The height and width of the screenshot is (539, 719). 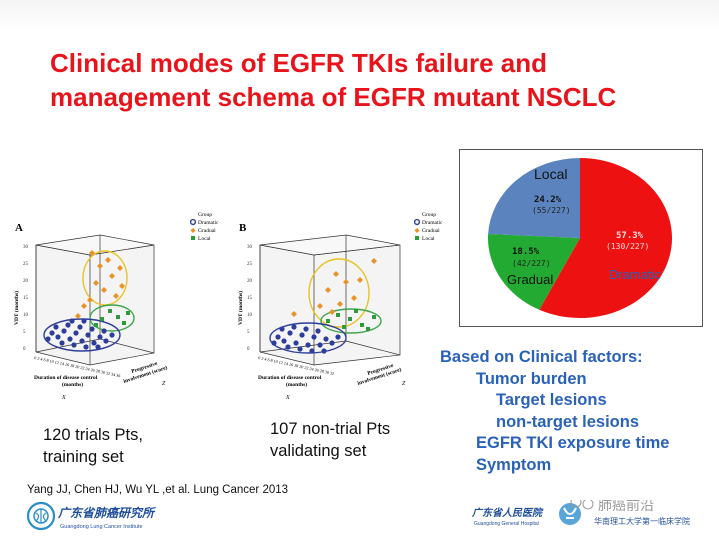 What do you see at coordinates (551, 210) in the screenshot?
I see `pie-frac-local: (55/227)` at bounding box center [551, 210].